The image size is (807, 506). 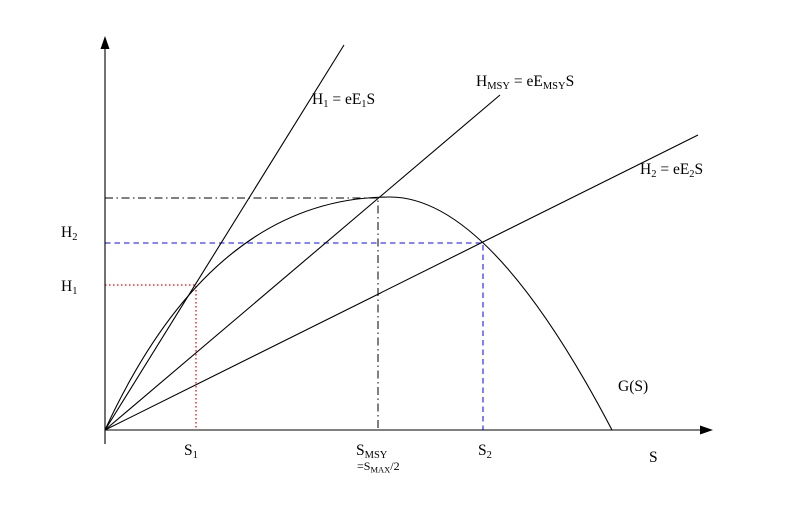 What do you see at coordinates (69, 233) in the screenshot?
I see `y-tick-label-h2: H2` at bounding box center [69, 233].